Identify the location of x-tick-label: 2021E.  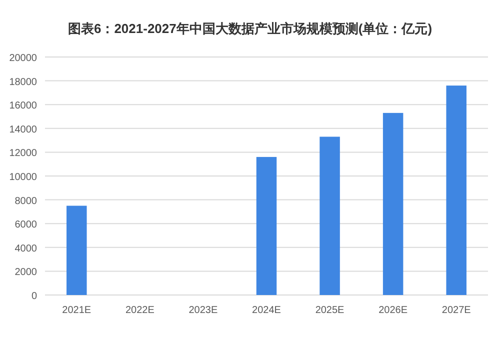
(77, 310).